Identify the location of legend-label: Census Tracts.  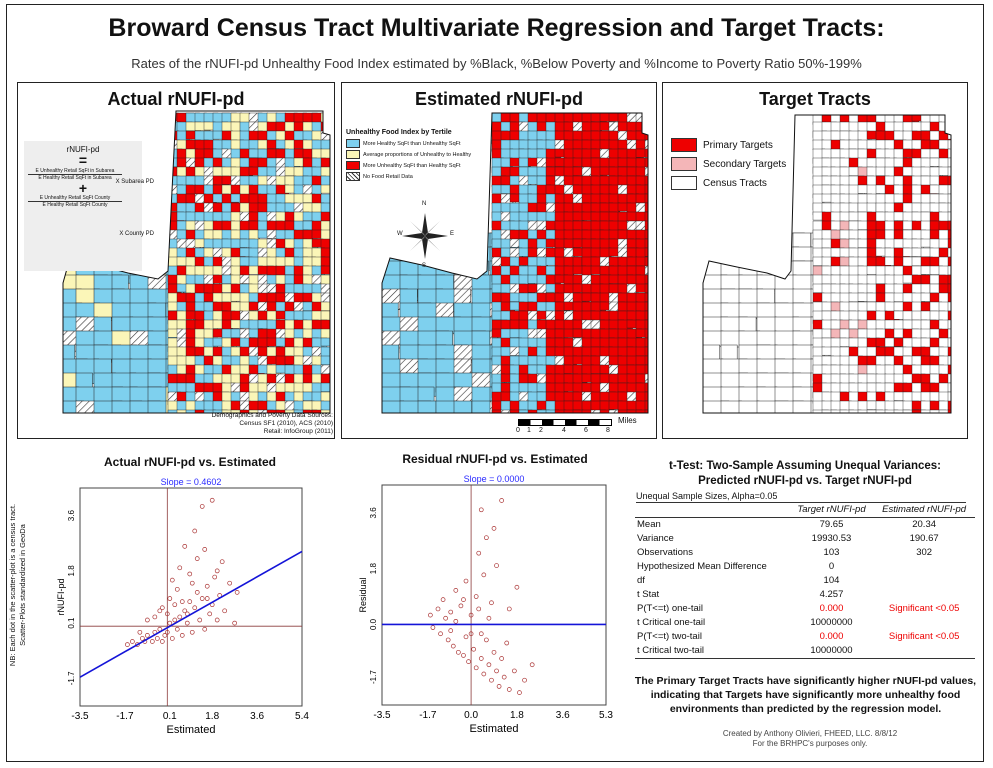
(735, 183).